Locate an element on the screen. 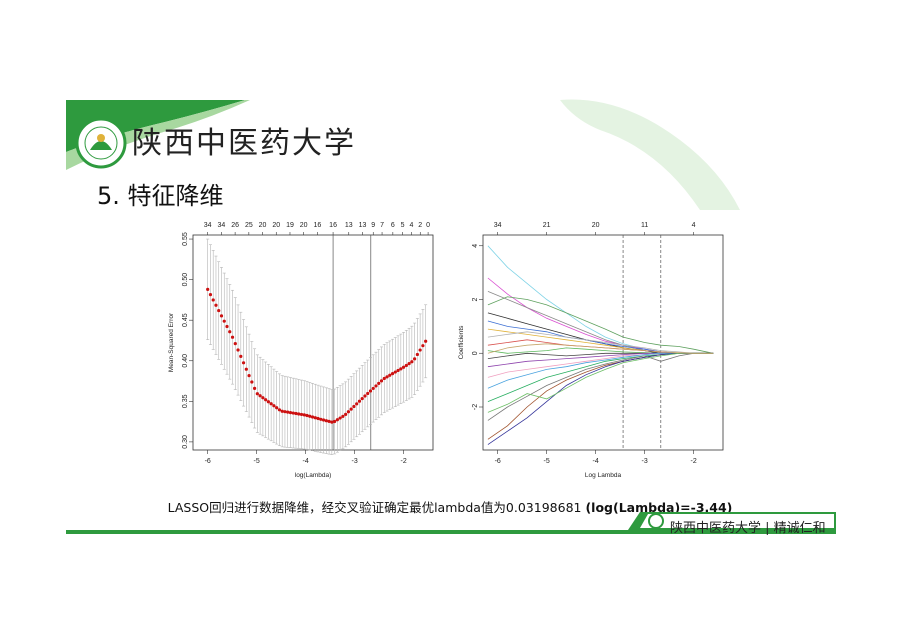 This screenshot has width=900, height=636. y-tick-label: 0.50 is located at coordinates (185, 280).